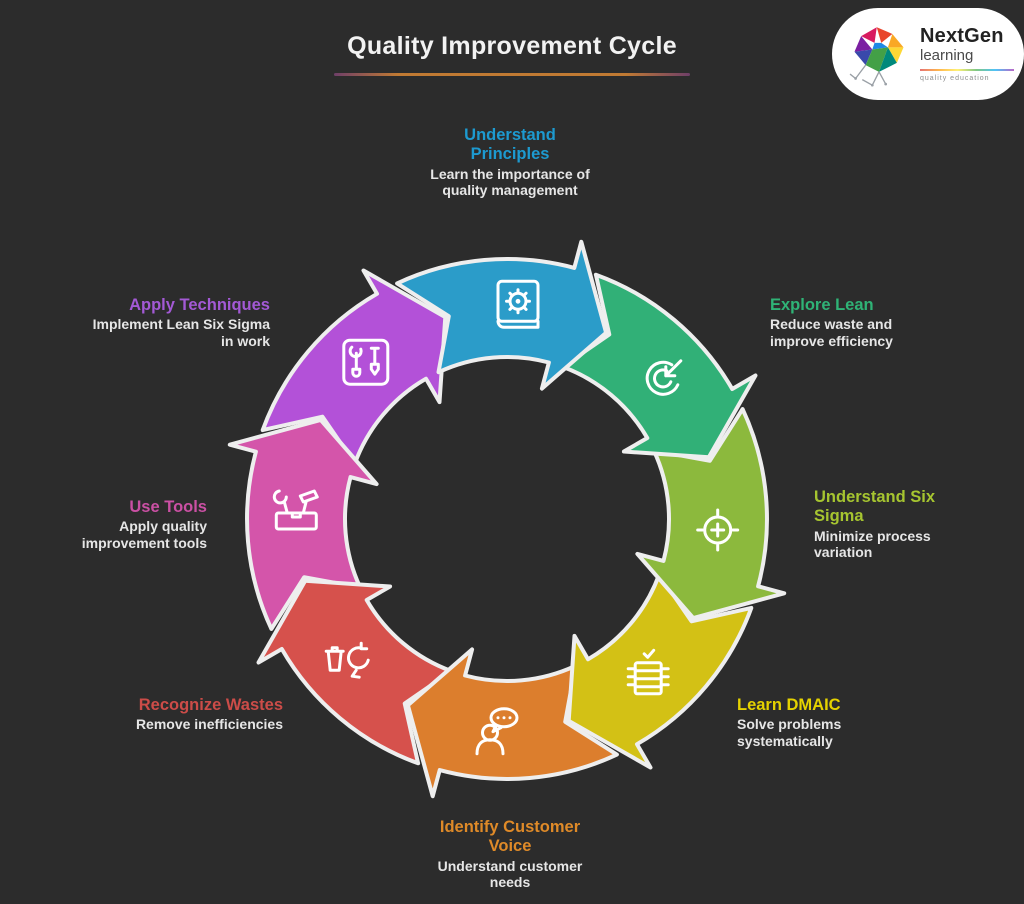 This screenshot has width=1024, height=904. I want to click on step-desc: Understand customer needs, so click(510, 874).